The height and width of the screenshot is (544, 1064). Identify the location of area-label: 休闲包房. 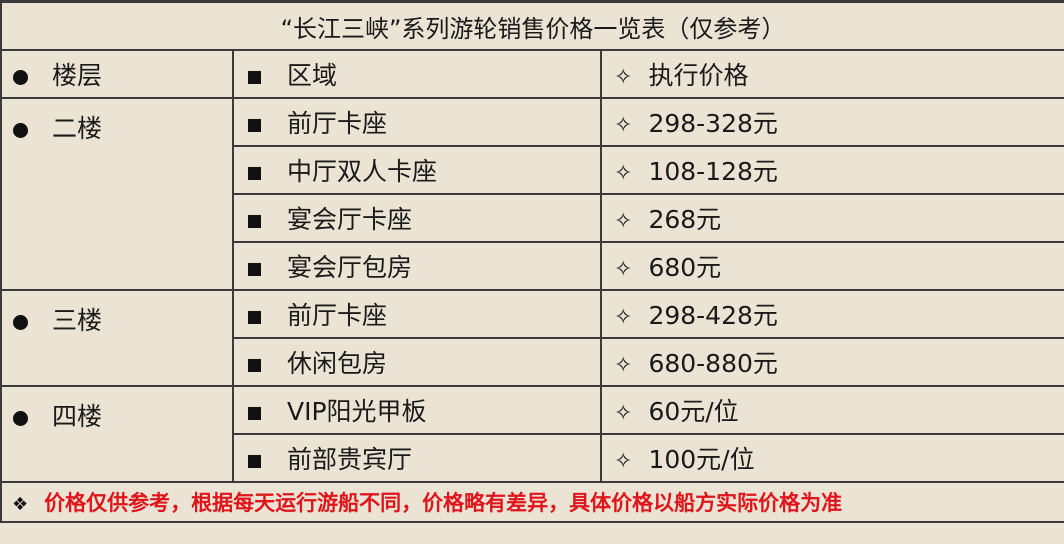
(337, 363).